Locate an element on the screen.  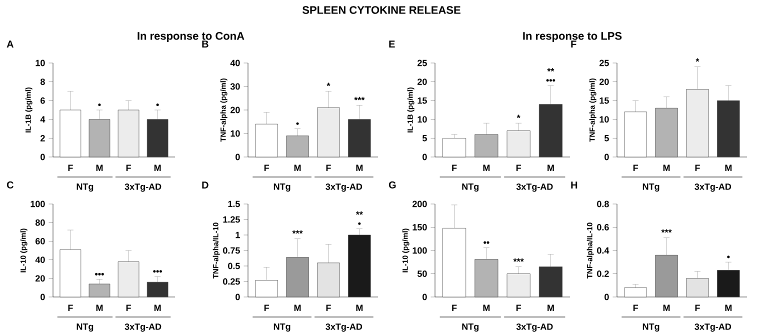
y-tick-label: 0.75 is located at coordinates (231, 250).